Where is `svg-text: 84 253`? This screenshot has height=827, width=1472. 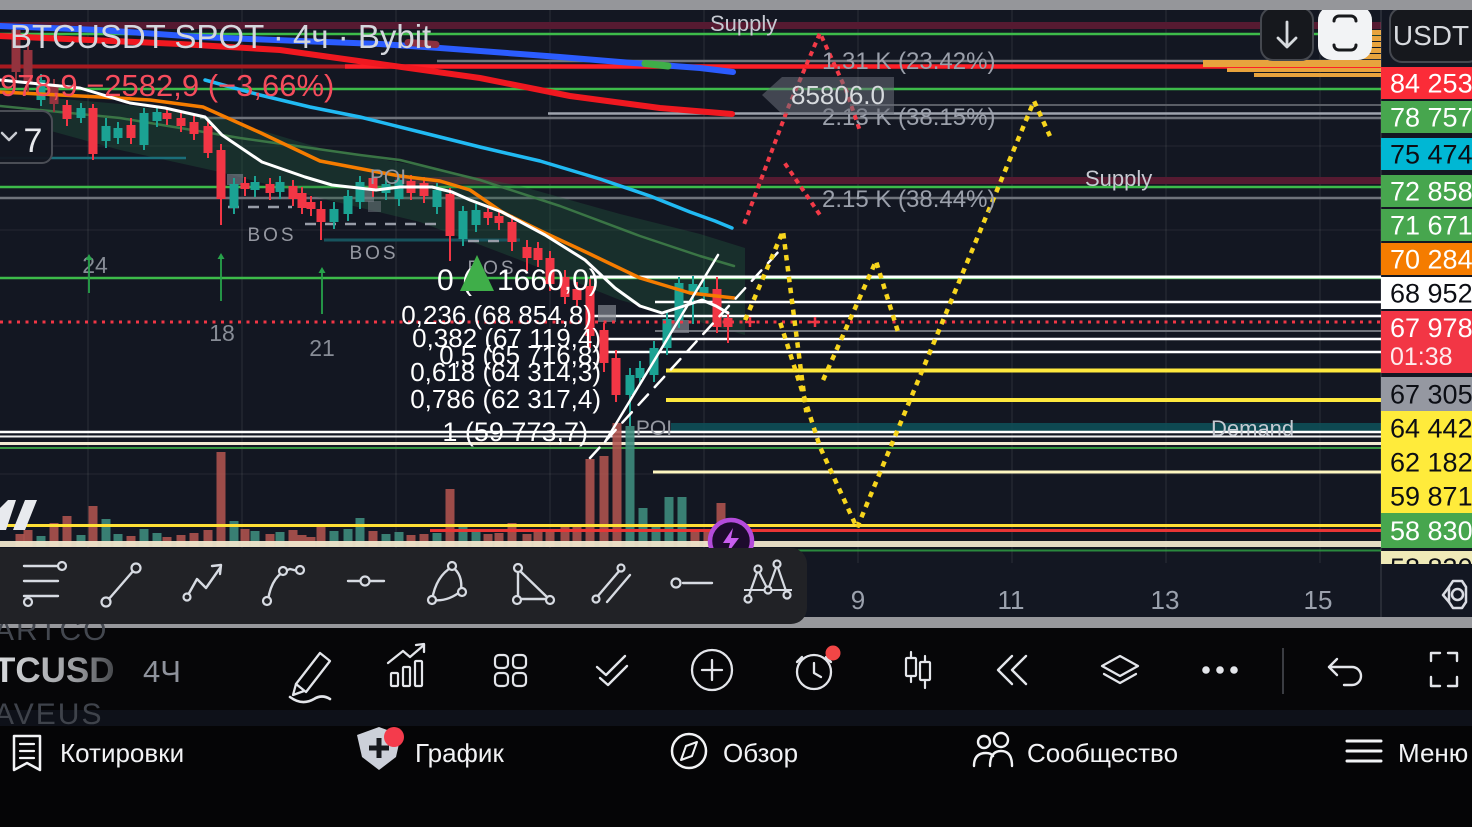 svg-text: 84 253 is located at coordinates (1431, 84).